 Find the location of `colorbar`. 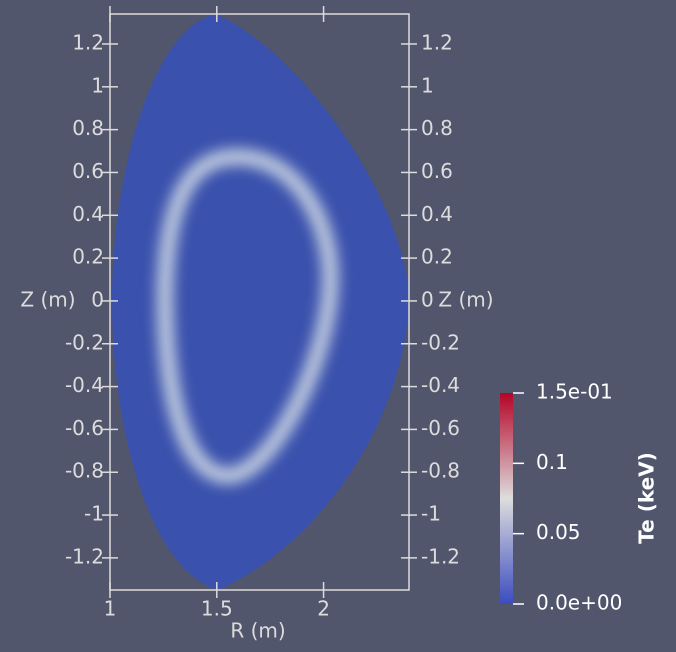

colorbar is located at coordinates (506, 498).